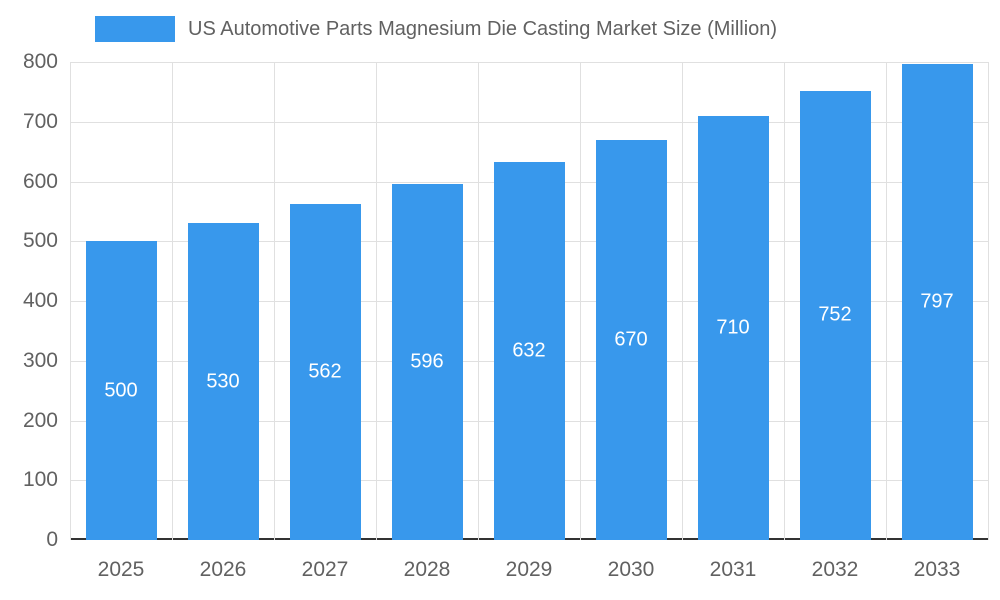 This screenshot has height=600, width=1000. What do you see at coordinates (135, 29) in the screenshot?
I see `legend-swatch` at bounding box center [135, 29].